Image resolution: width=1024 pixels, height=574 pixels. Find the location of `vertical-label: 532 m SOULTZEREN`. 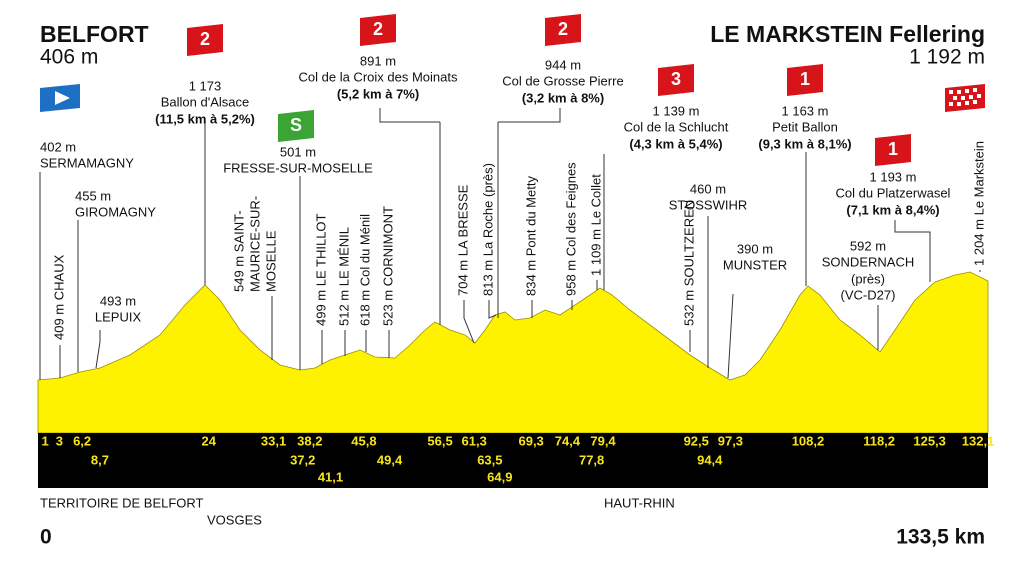

vertical-label: 532 m SOULTZEREN is located at coordinates (688, 263).